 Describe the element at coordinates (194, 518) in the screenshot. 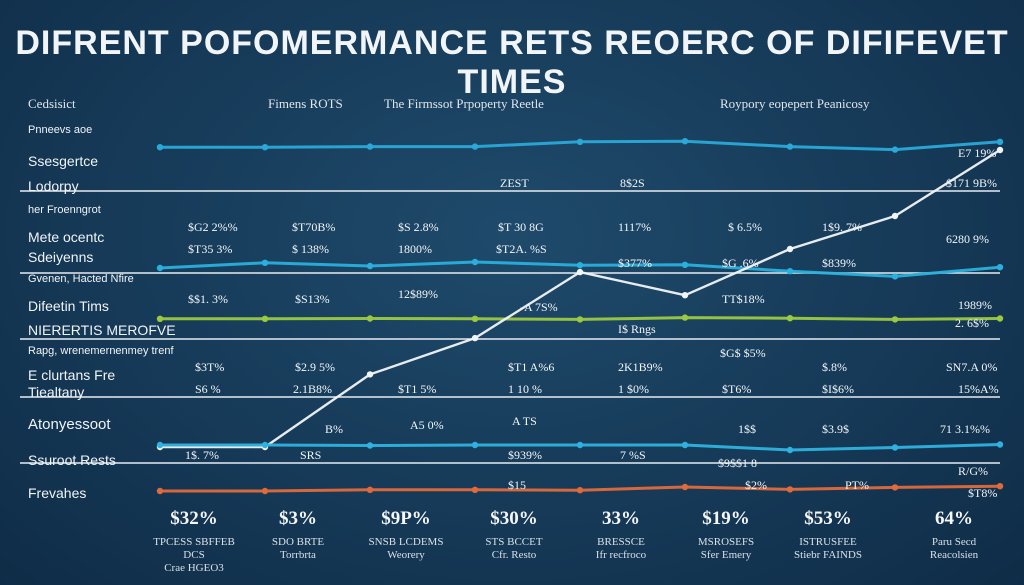

I see `footer-value: $32%` at that location.